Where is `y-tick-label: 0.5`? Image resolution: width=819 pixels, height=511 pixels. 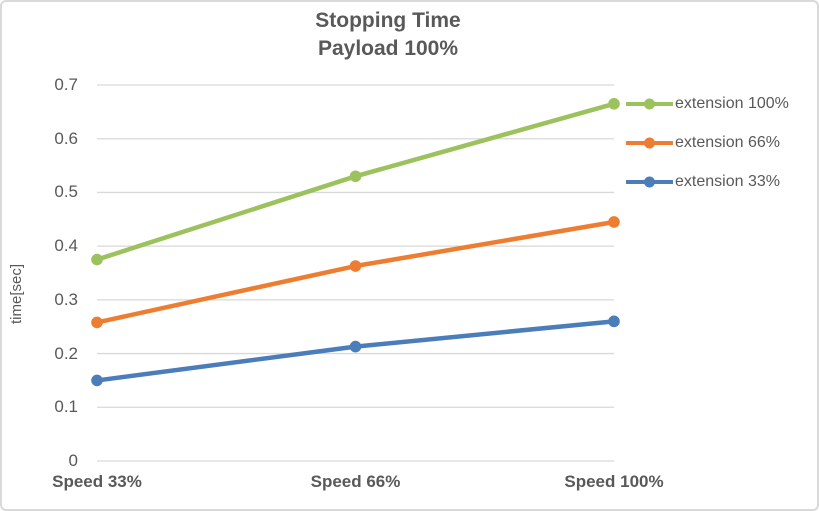
y-tick-label: 0.5 is located at coordinates (66, 192).